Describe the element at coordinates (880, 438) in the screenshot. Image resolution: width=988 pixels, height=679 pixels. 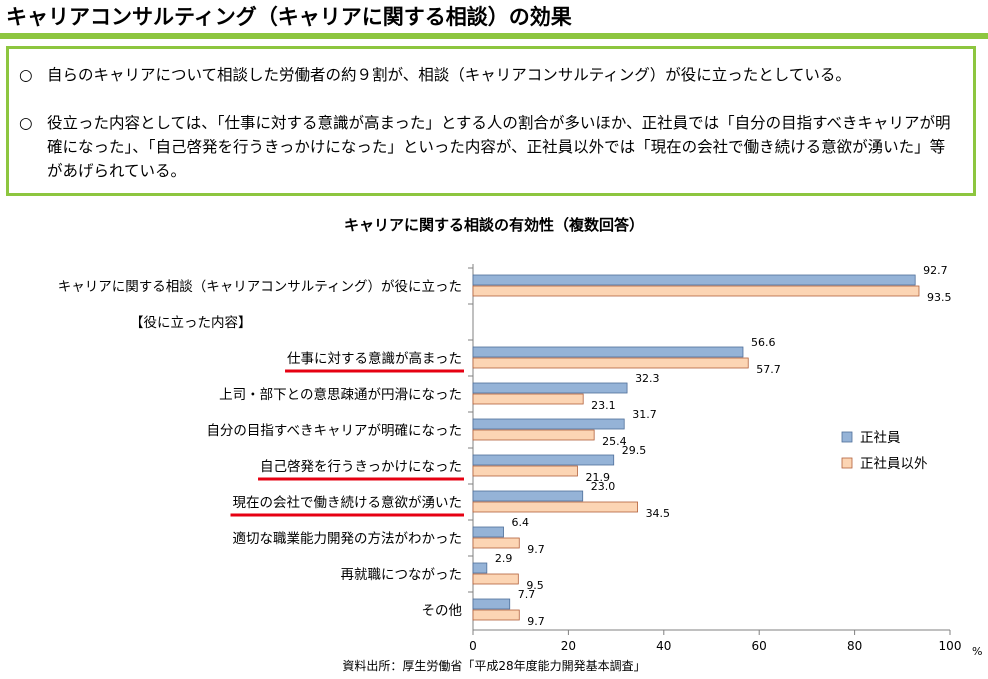
I see `legend-label: 正社員` at that location.